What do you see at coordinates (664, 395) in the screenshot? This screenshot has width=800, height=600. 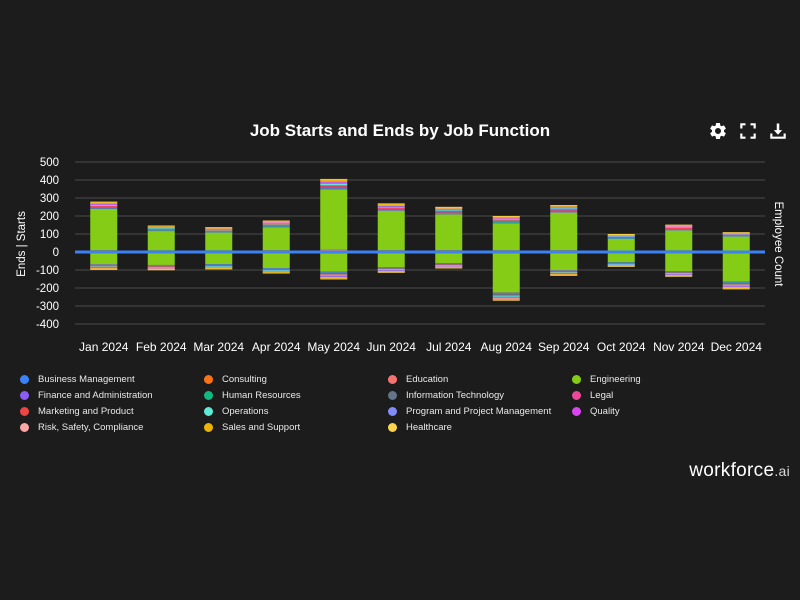 I see `legend-item: Legal` at bounding box center [664, 395].